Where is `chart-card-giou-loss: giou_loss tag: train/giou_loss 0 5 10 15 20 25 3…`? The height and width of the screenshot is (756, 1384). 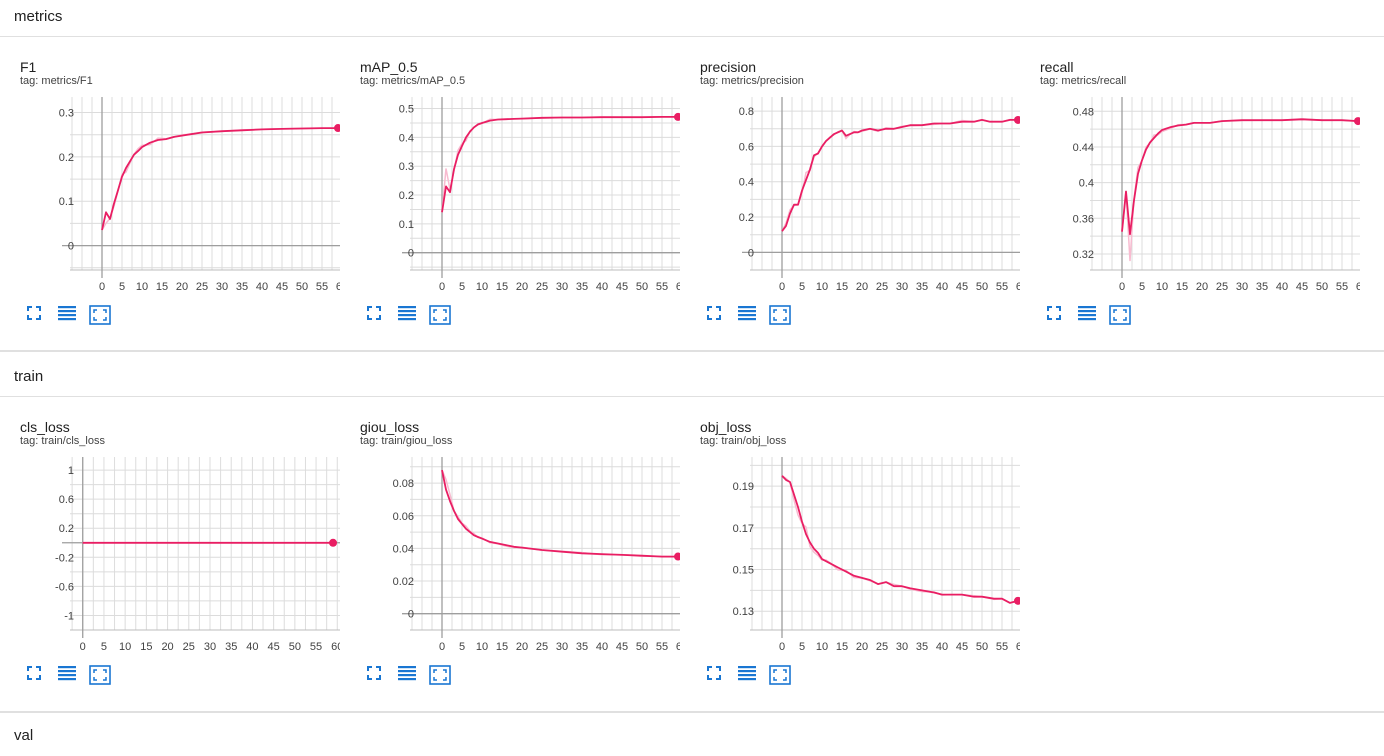
chart-card-giou-loss: giou_loss tag: train/giou_loss 0 5 10 15 20 25 3… is located at coordinates (510, 557).